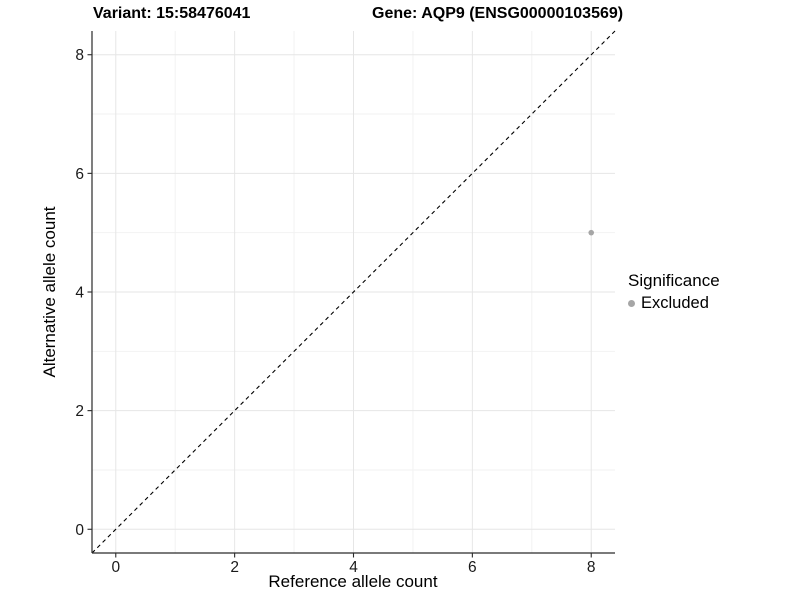 The height and width of the screenshot is (600, 800). I want to click on legend-key-dot-icon, so click(631, 303).